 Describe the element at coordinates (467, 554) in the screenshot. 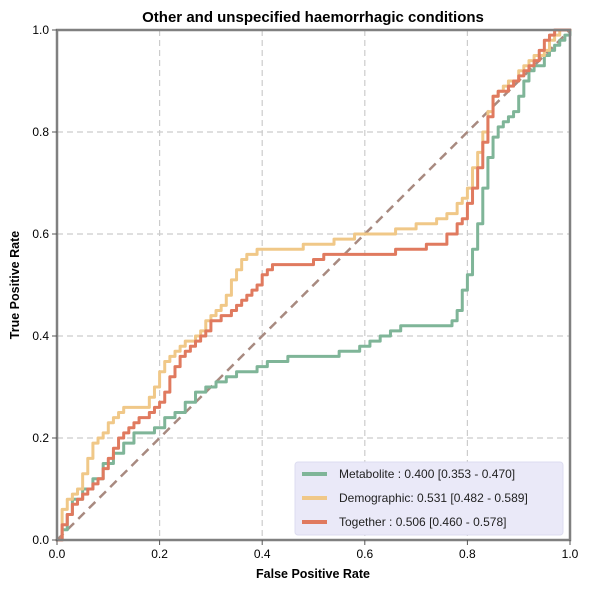

I see `x-tick-label: 0.8` at that location.